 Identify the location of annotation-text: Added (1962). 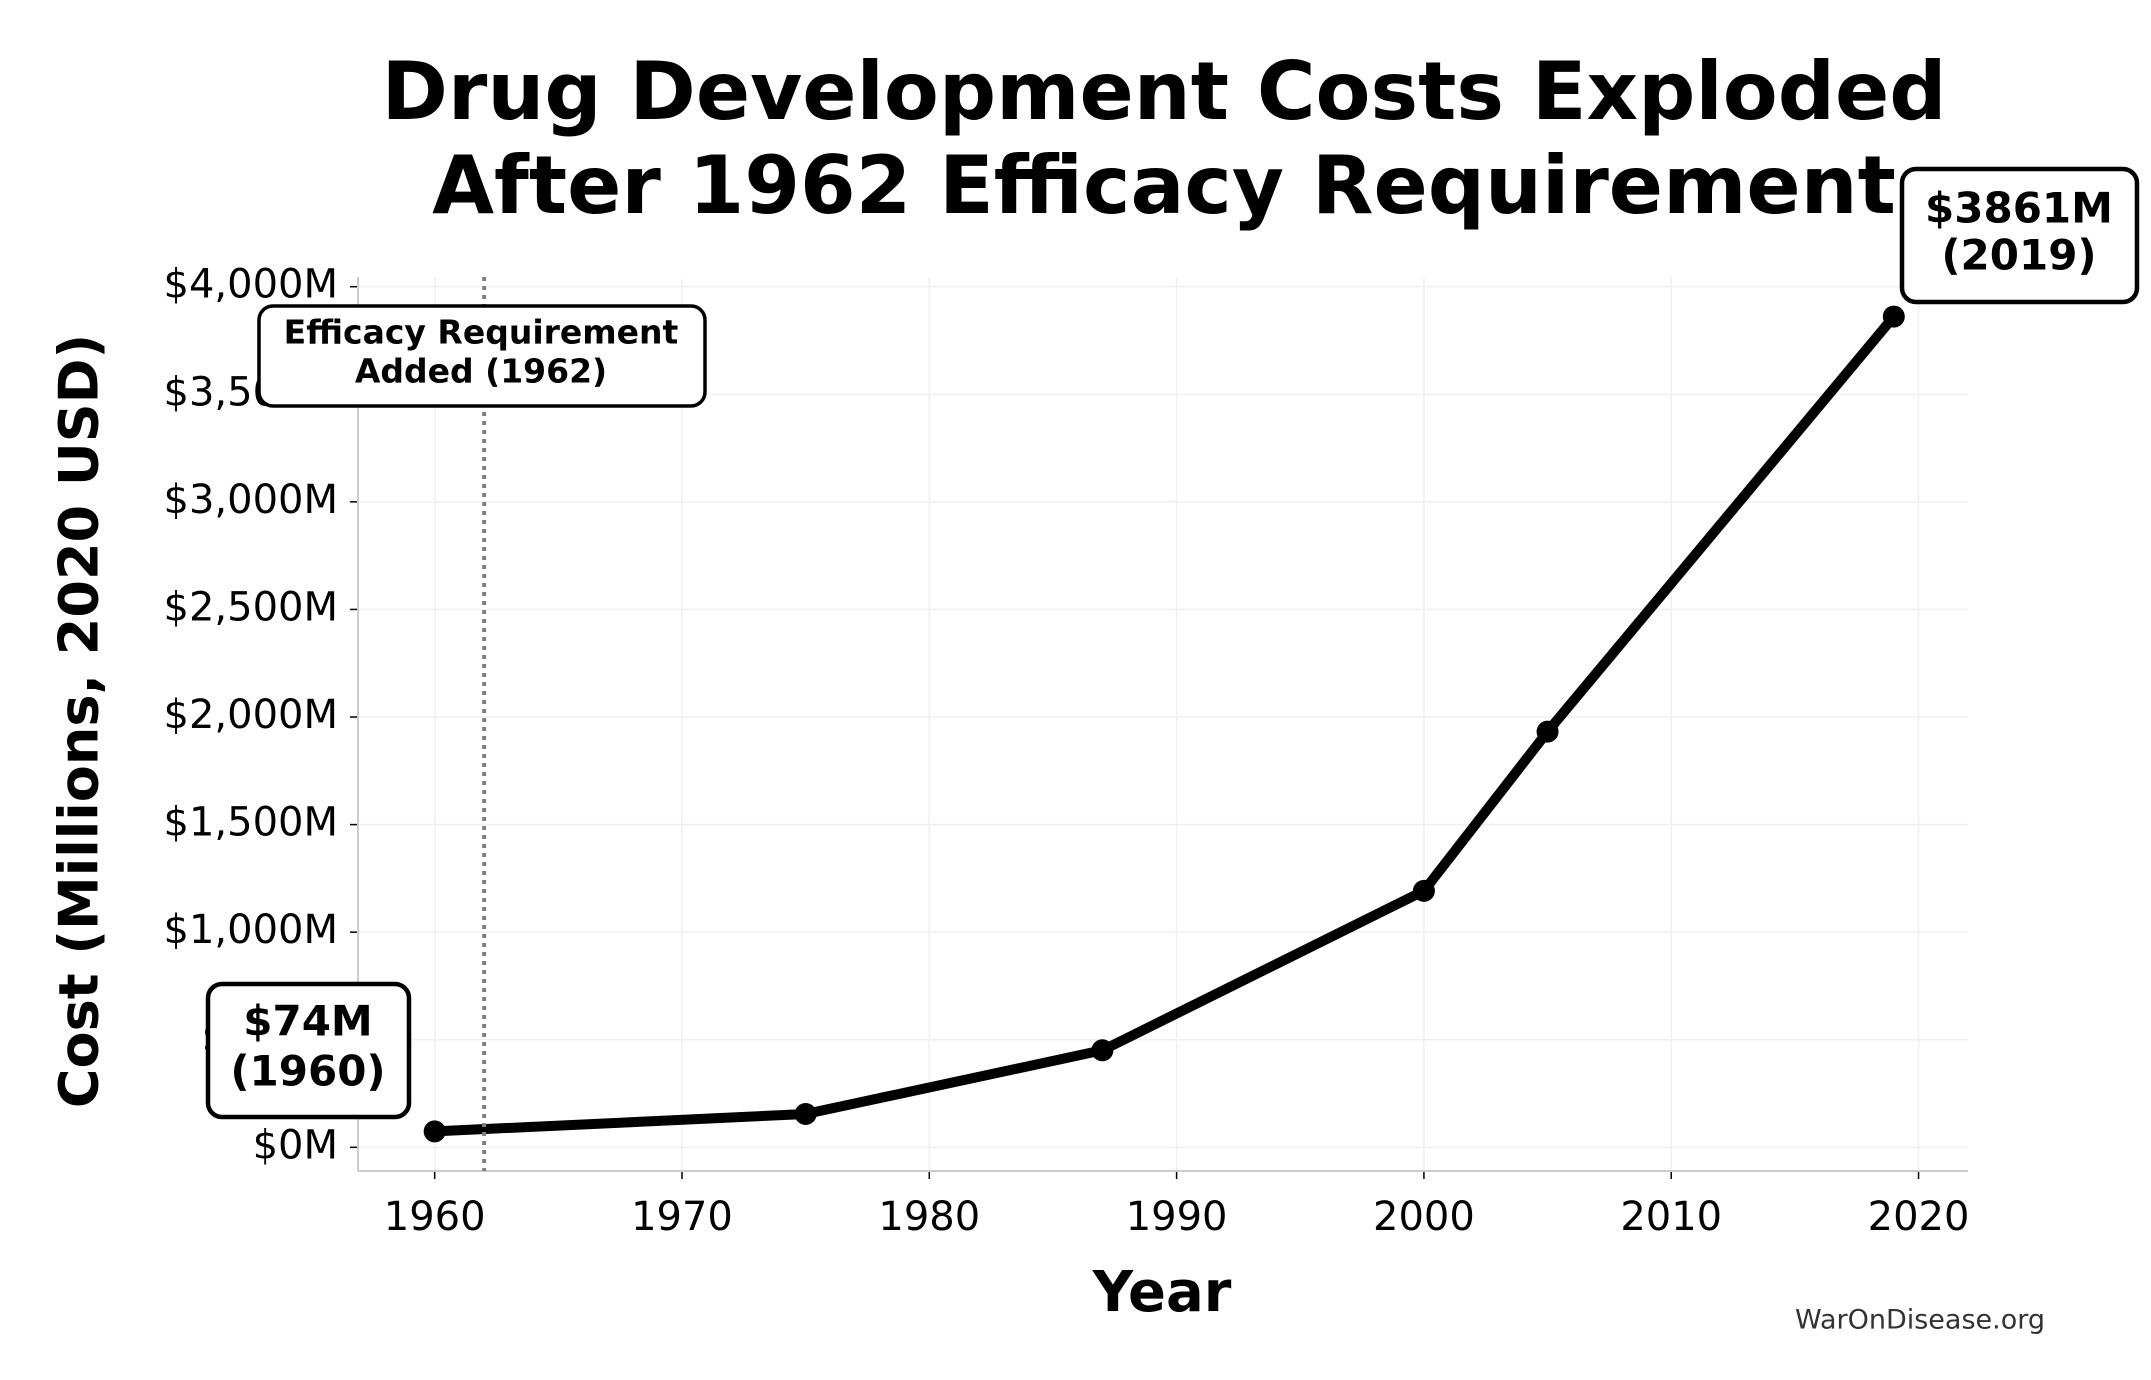
(481, 371).